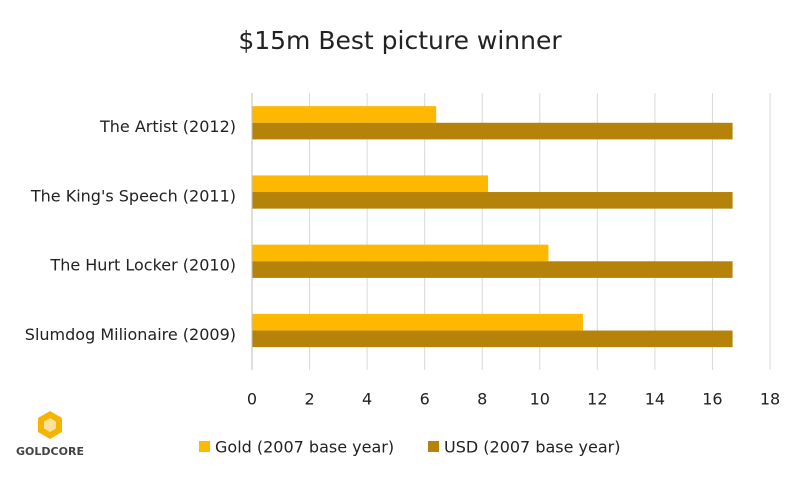 The height and width of the screenshot is (478, 800). I want to click on x-tick-label: 8, so click(482, 399).